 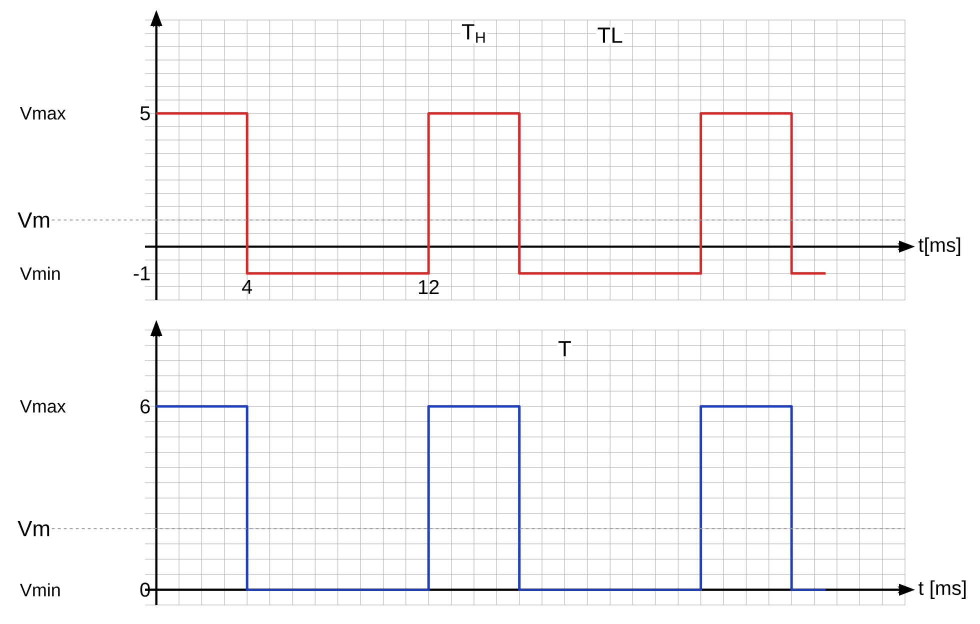 What do you see at coordinates (473, 33) in the screenshot?
I see `annotation: T$_{H}$` at bounding box center [473, 33].